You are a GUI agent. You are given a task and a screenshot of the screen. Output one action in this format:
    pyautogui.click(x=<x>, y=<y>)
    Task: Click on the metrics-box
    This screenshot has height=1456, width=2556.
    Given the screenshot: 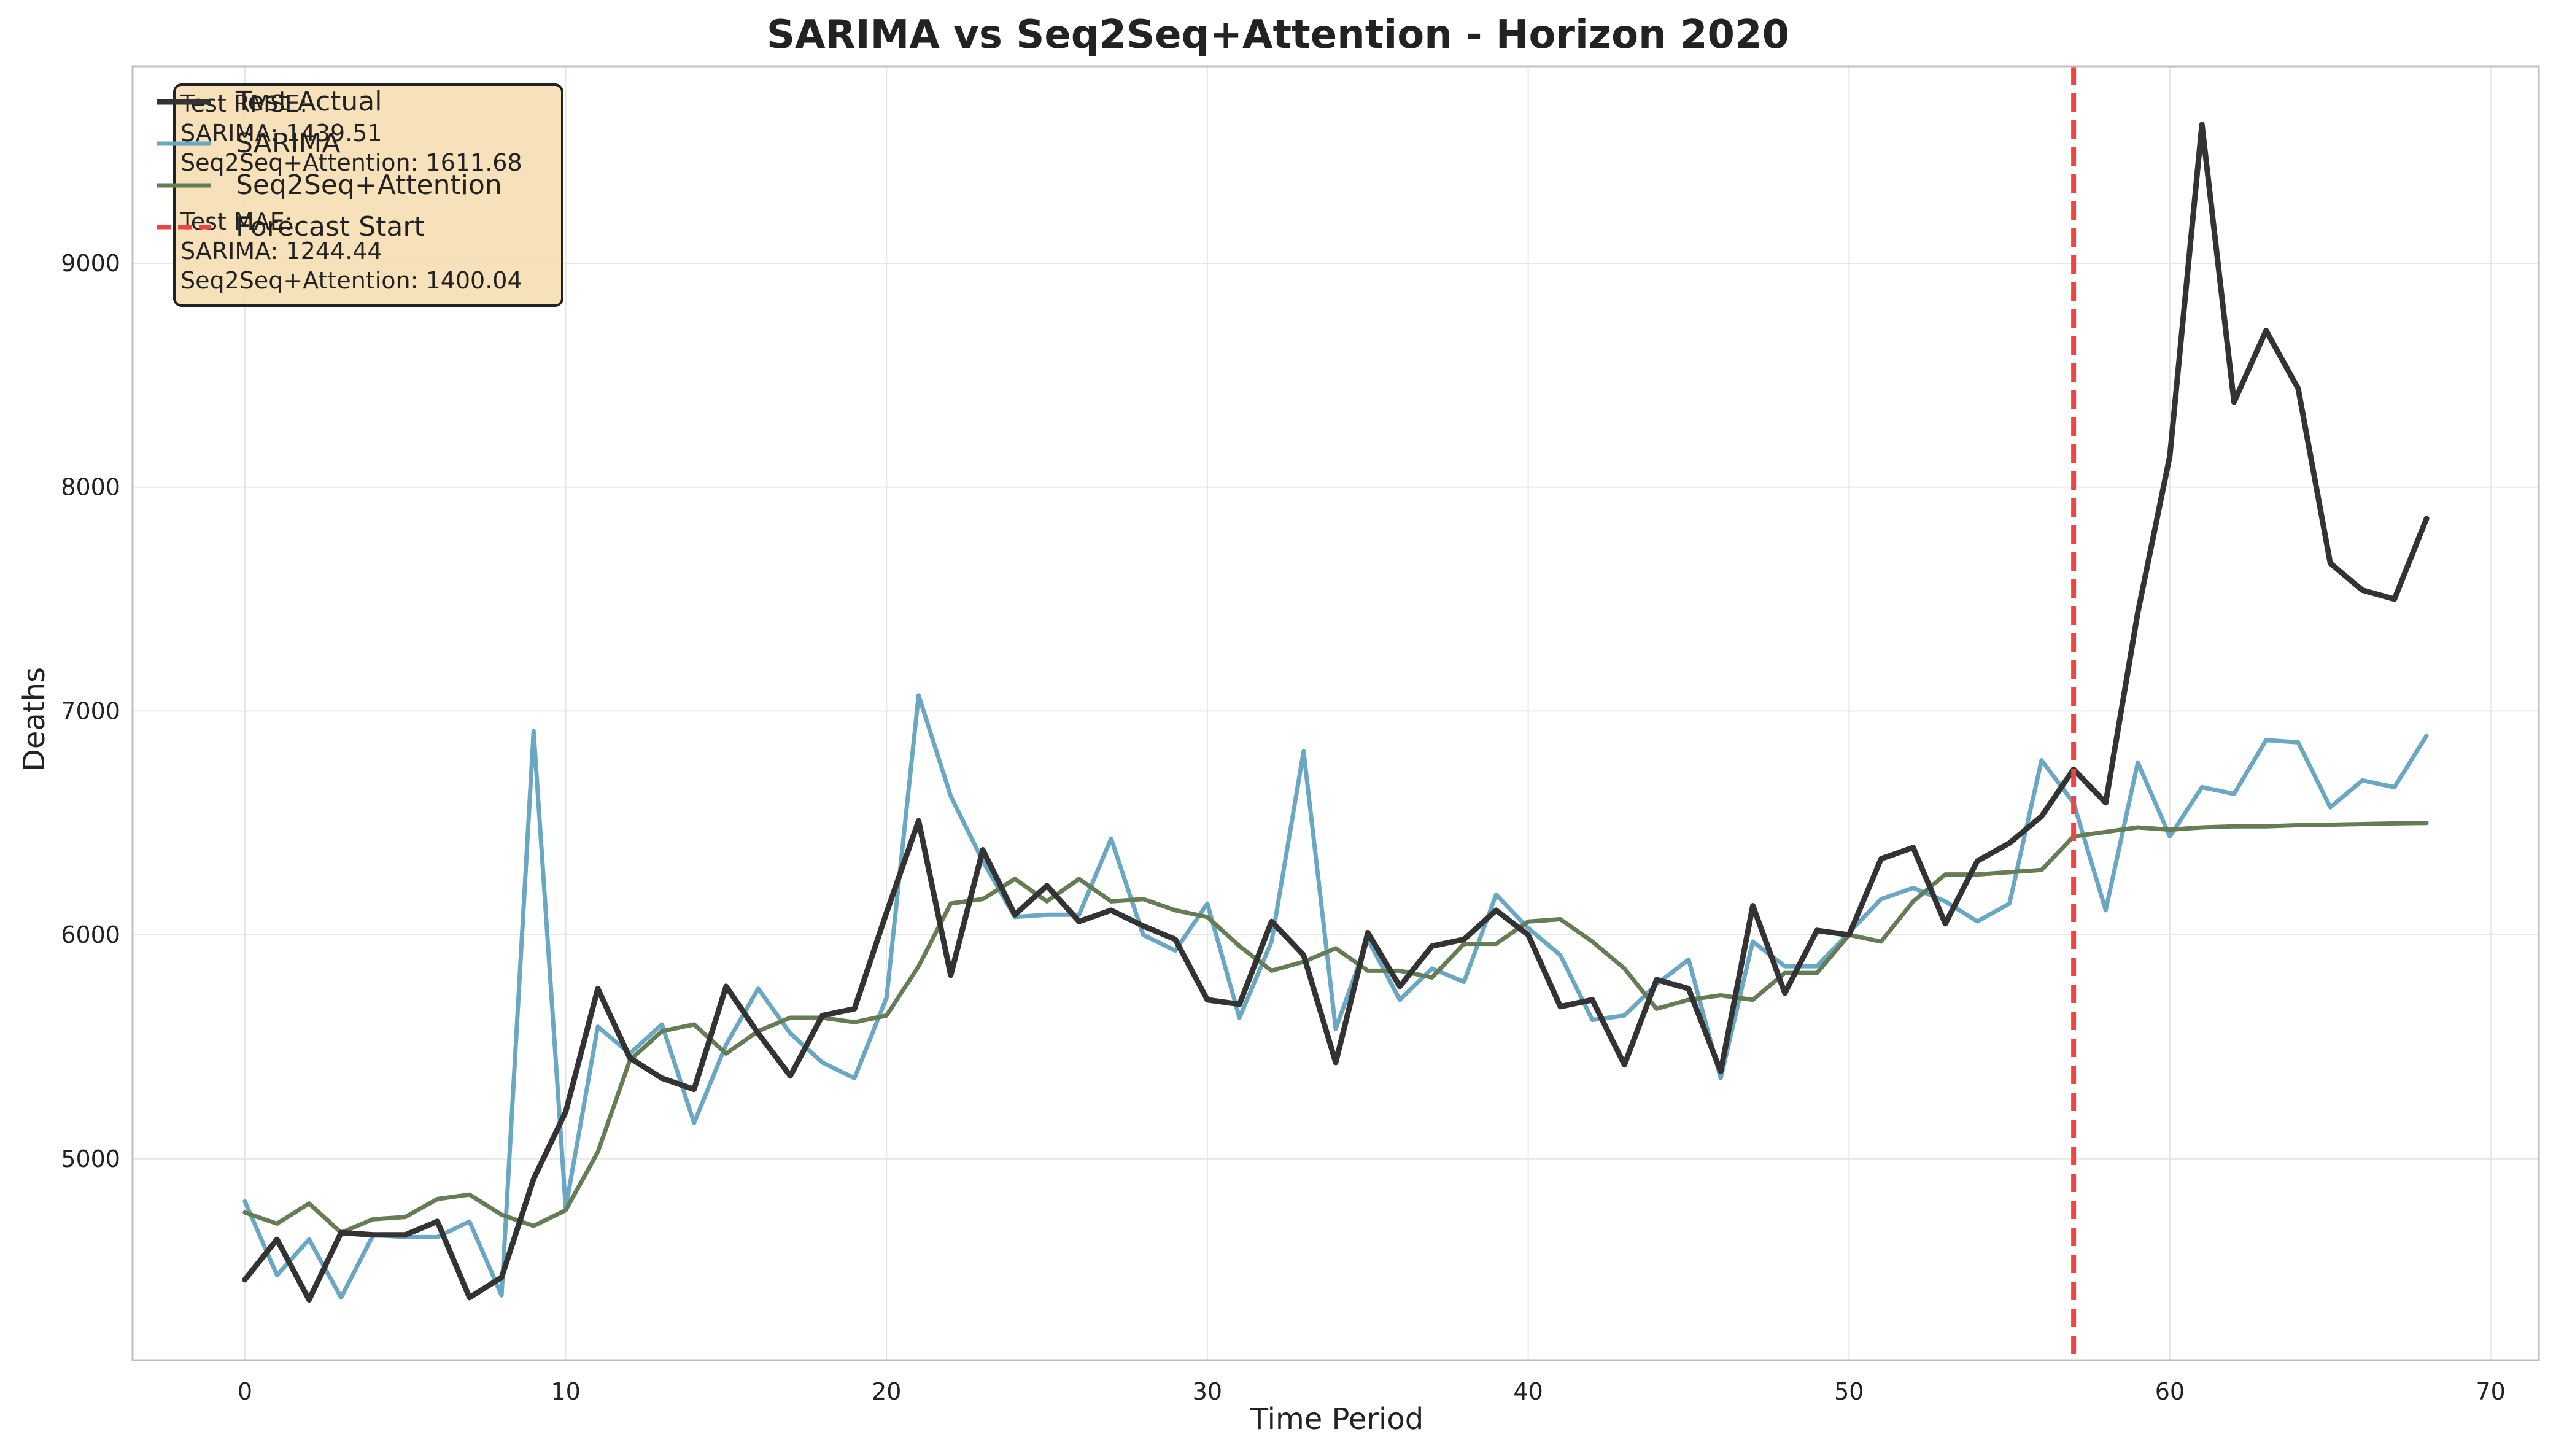 What is the action you would take?
    pyautogui.click(x=368, y=195)
    